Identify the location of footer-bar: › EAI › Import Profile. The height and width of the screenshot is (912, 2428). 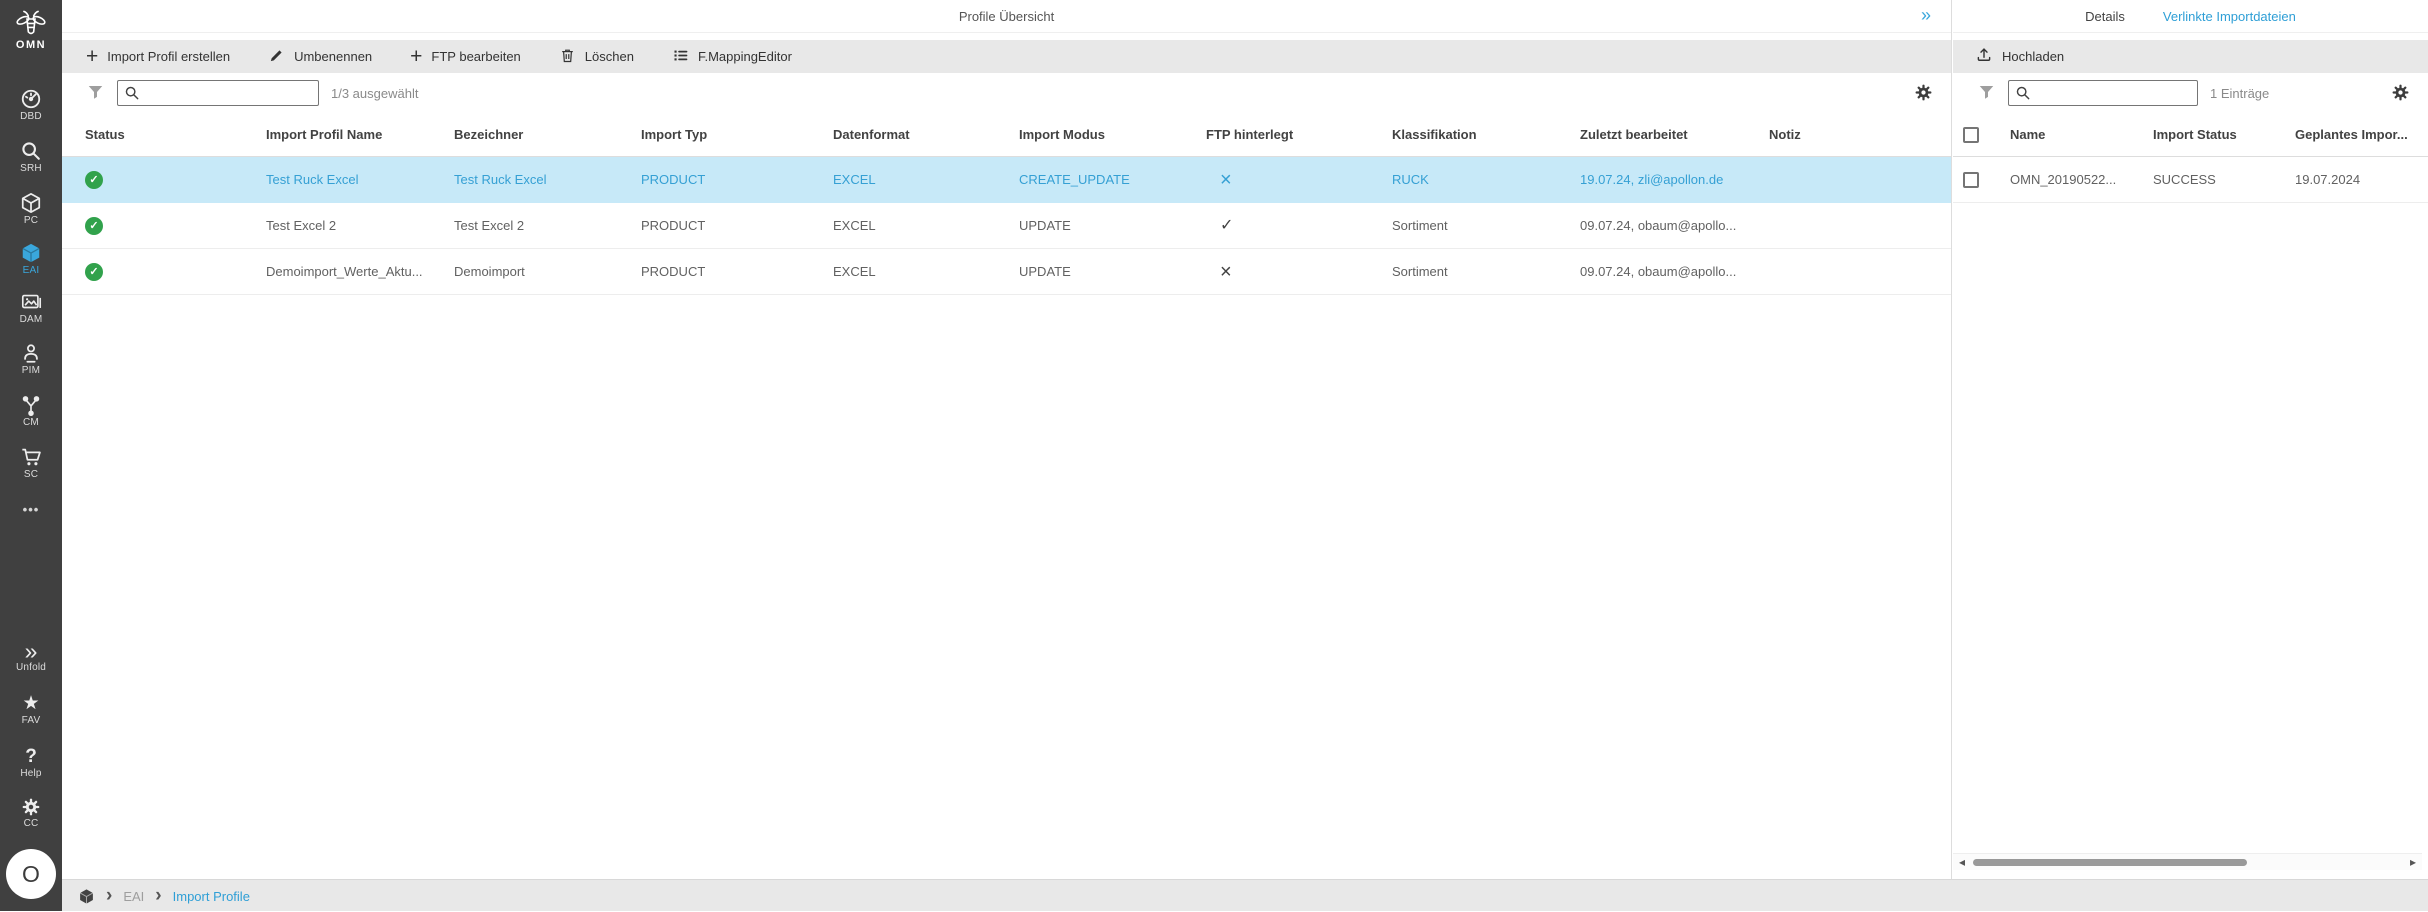
(1245, 895).